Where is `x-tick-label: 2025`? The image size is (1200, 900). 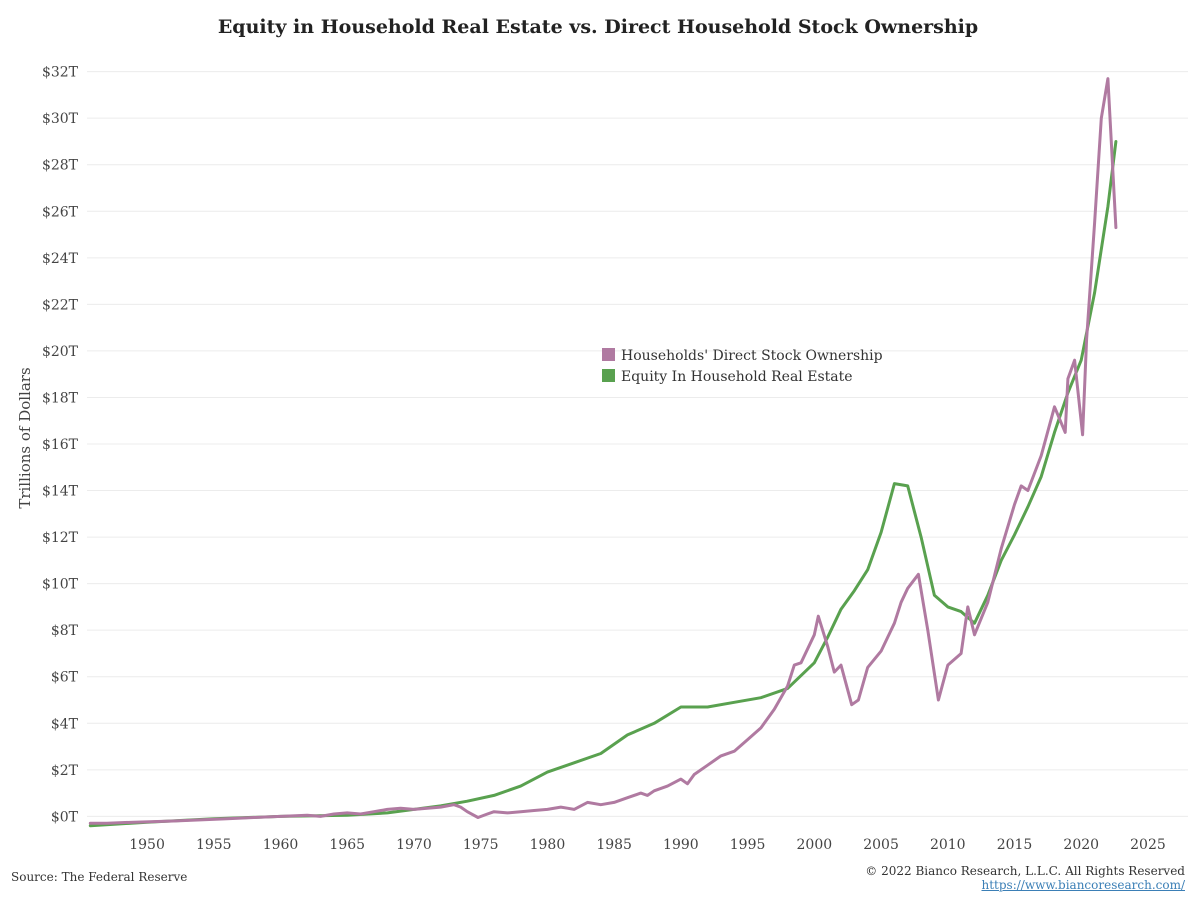 x-tick-label: 2025 is located at coordinates (1148, 845).